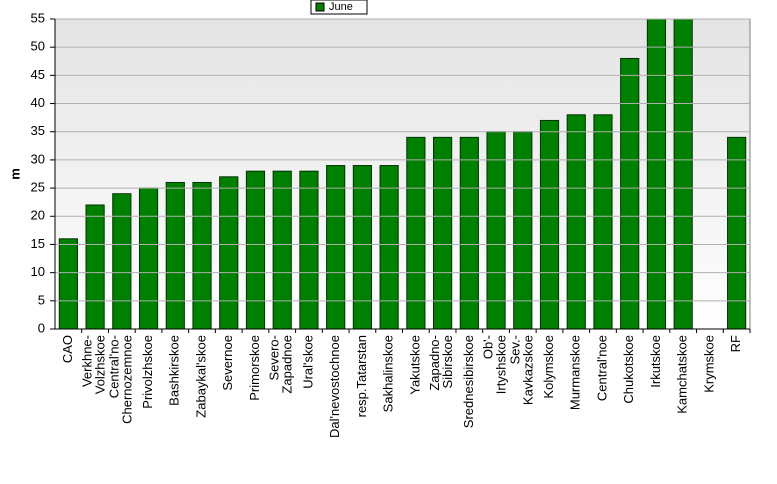 The height and width of the screenshot is (484, 777). Describe the element at coordinates (38, 215) in the screenshot. I see `y-tick-label: 20` at that location.